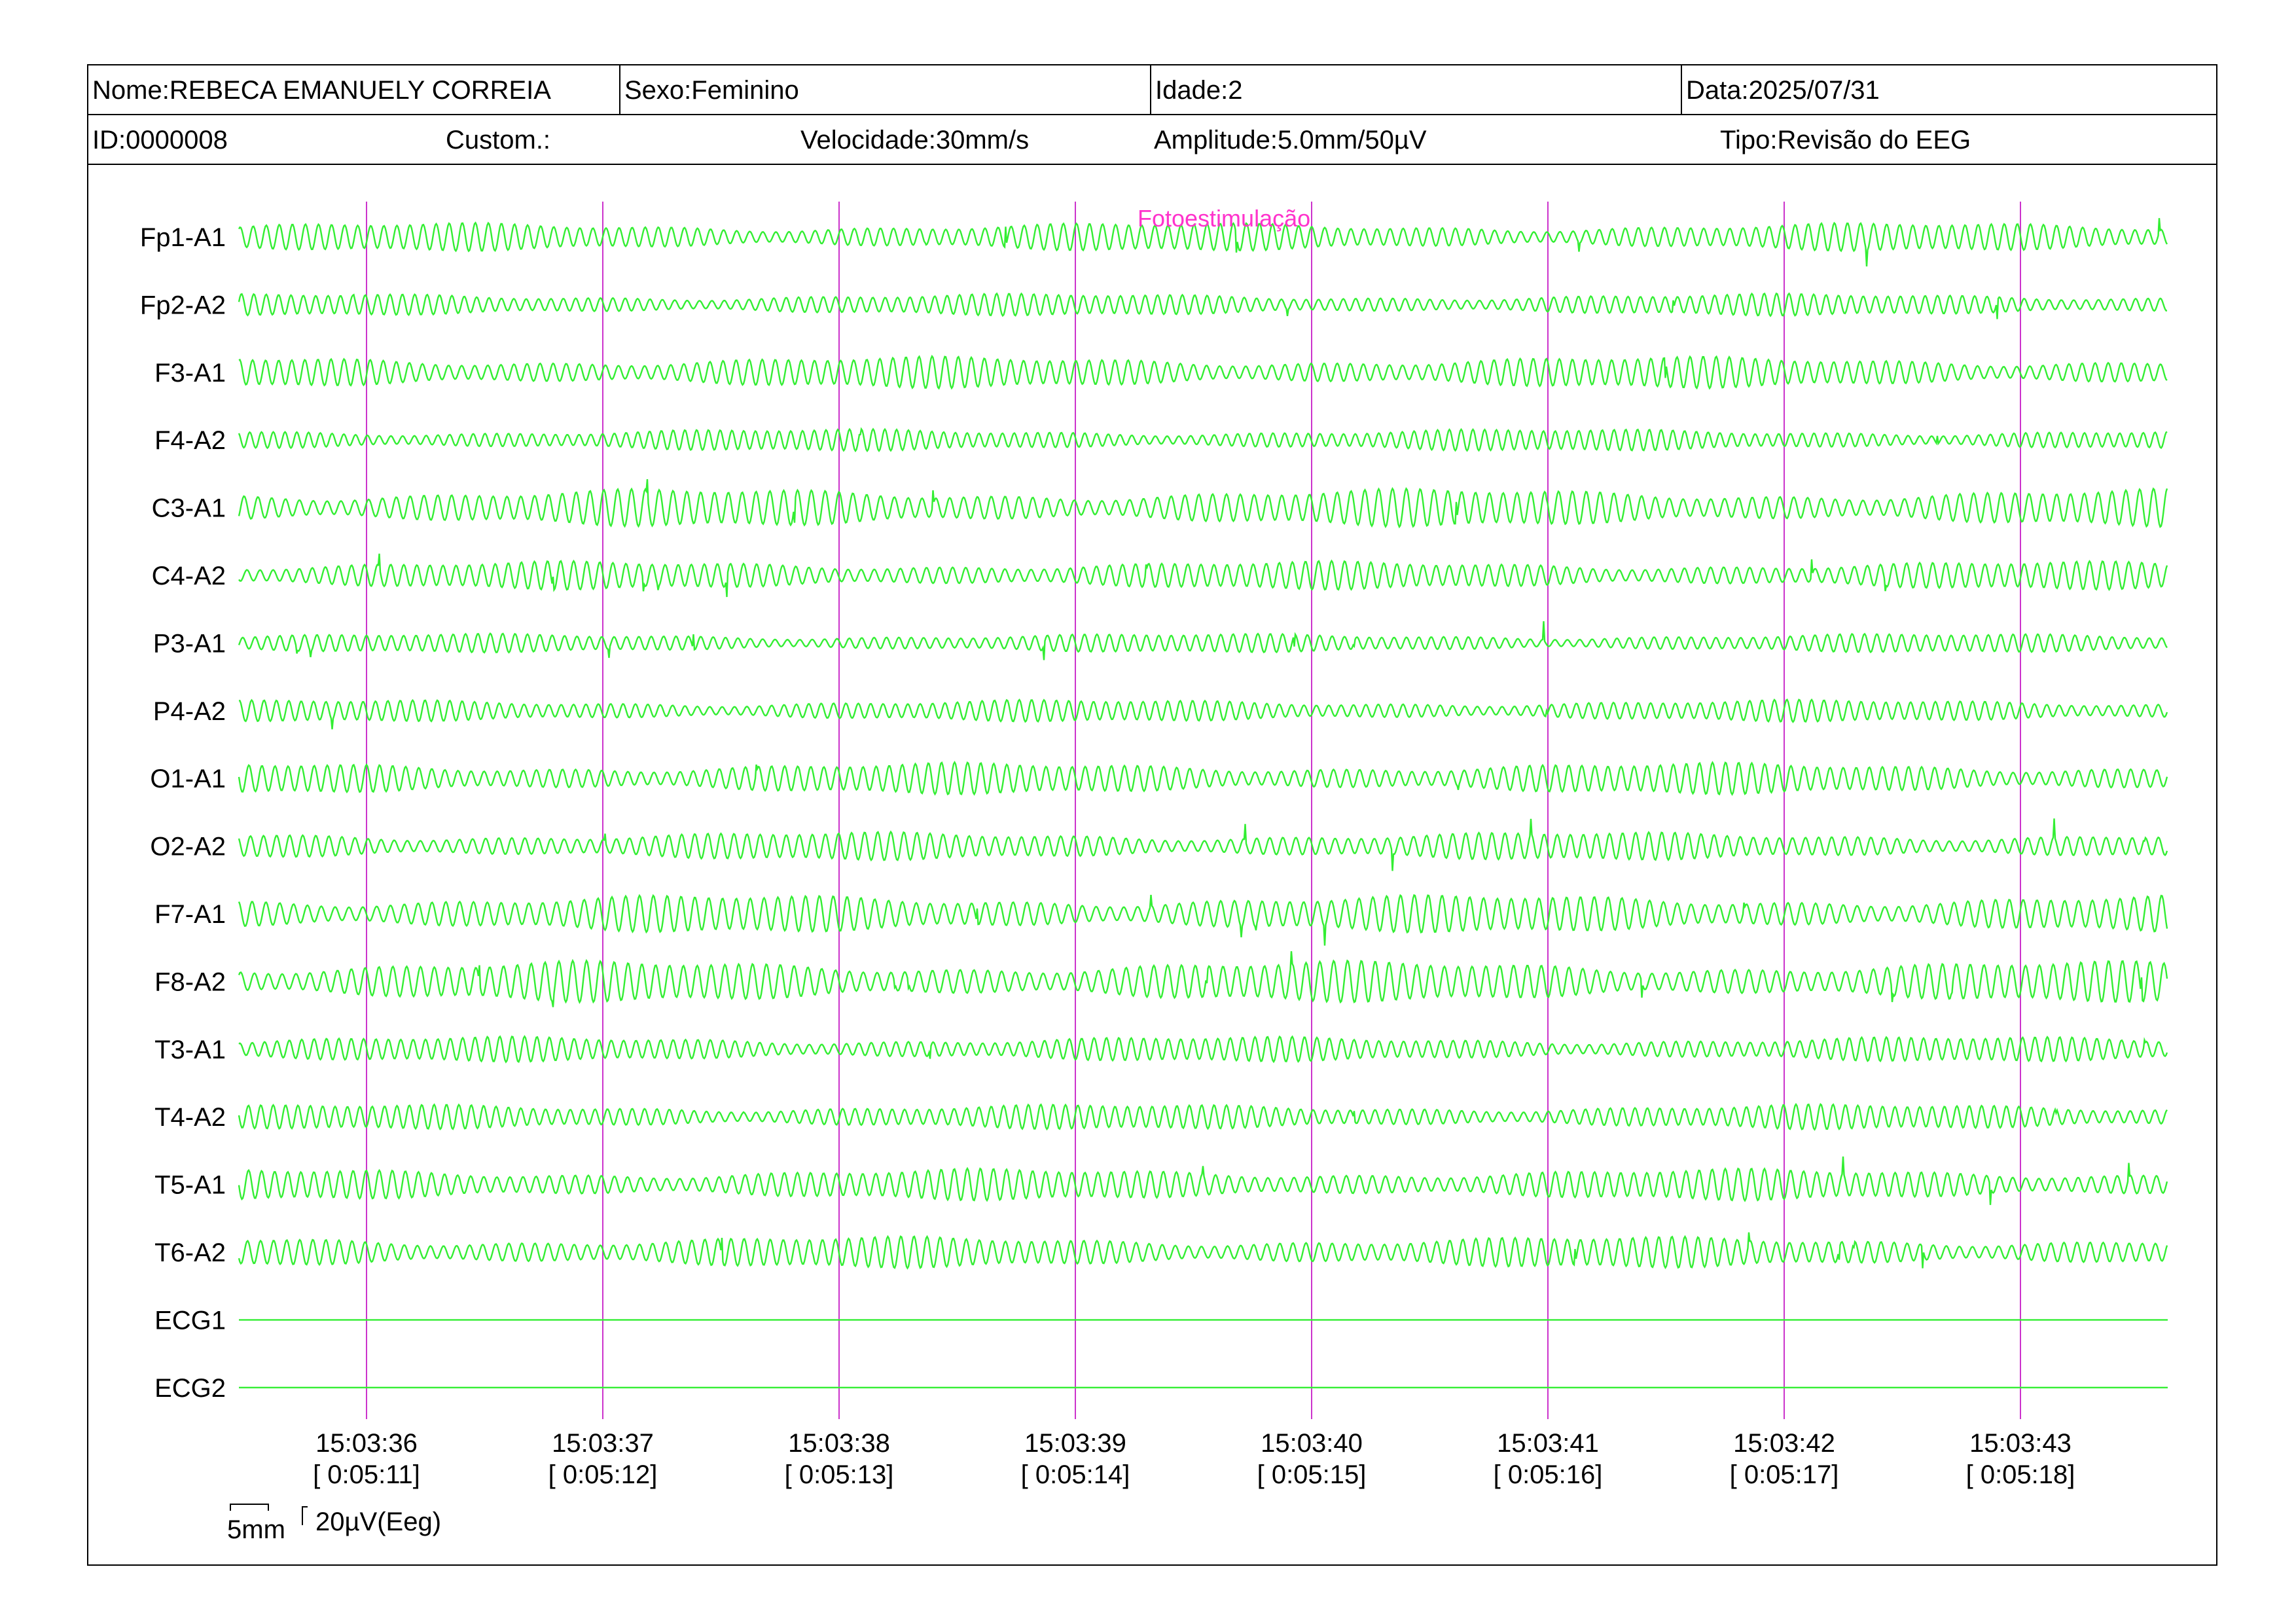 This screenshot has height=1624, width=2296. What do you see at coordinates (603, 1443) in the screenshot?
I see `time-tick-clock: 15:03:37` at bounding box center [603, 1443].